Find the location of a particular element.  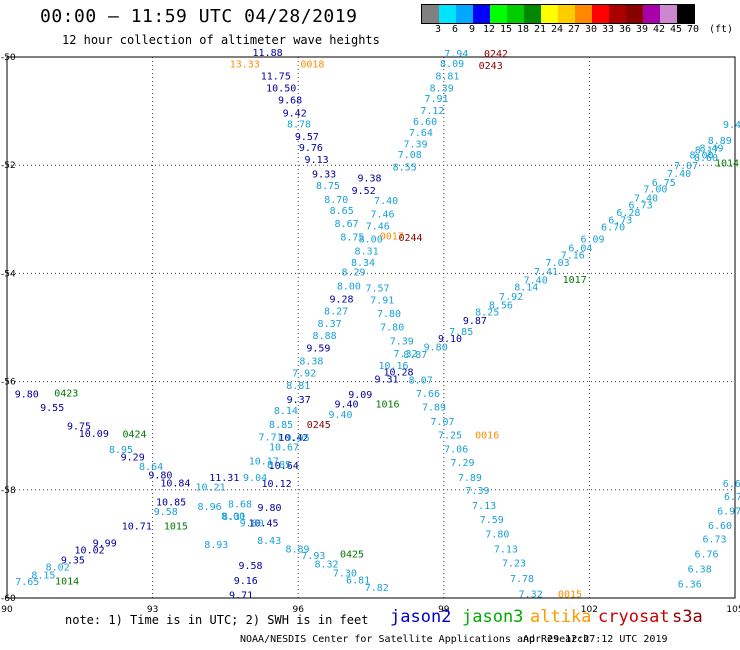

satellite-label: cryosat is located at coordinates (634, 617).